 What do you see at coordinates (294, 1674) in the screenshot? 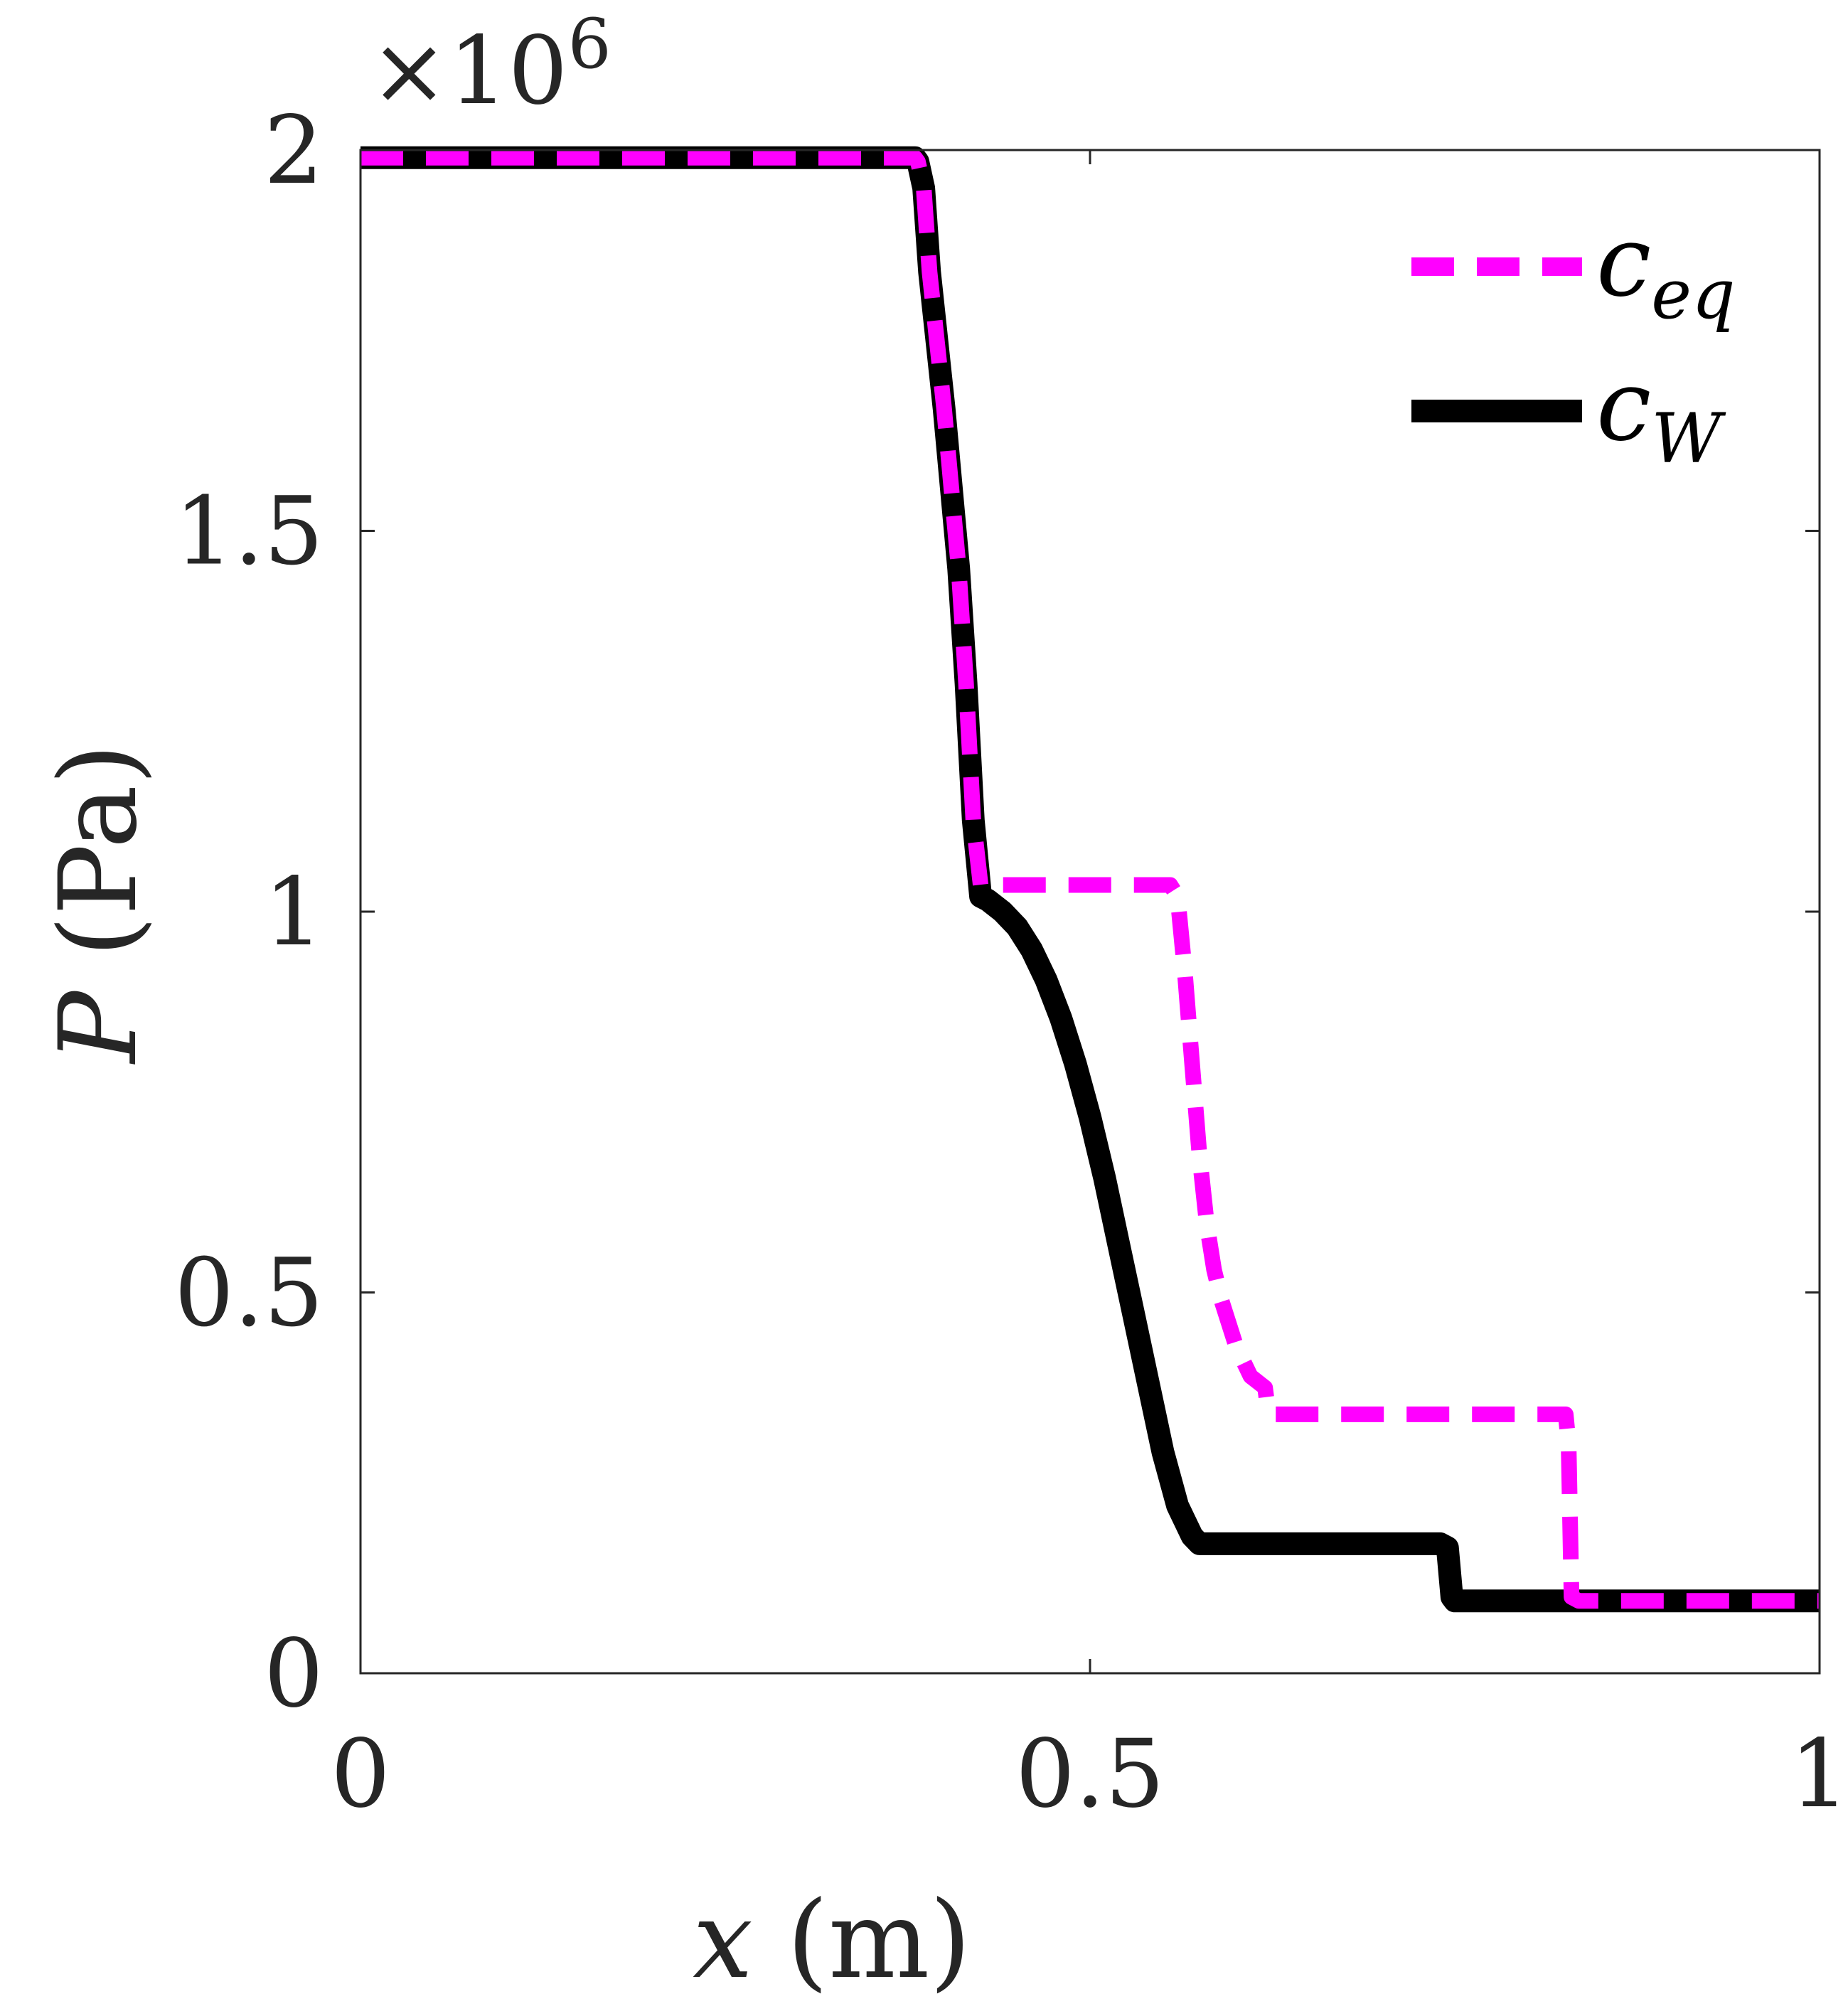
I see `y-tick-label: 0` at bounding box center [294, 1674].